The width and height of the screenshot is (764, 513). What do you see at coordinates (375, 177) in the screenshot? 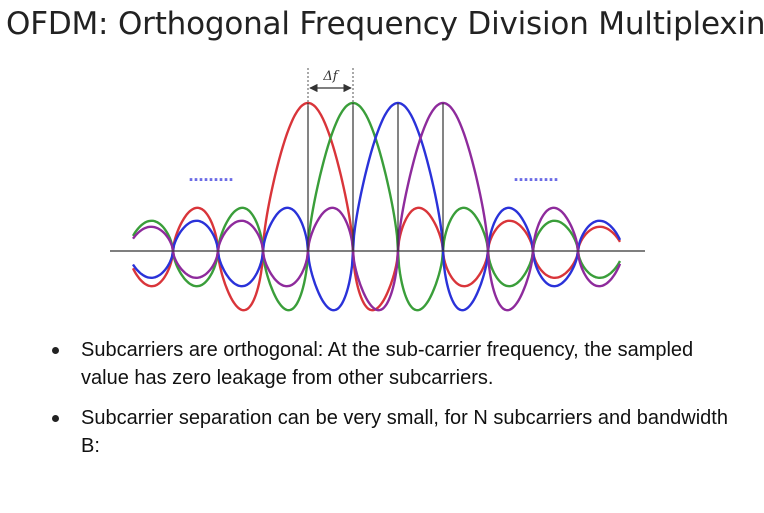
I see `sample-lines` at bounding box center [375, 177].